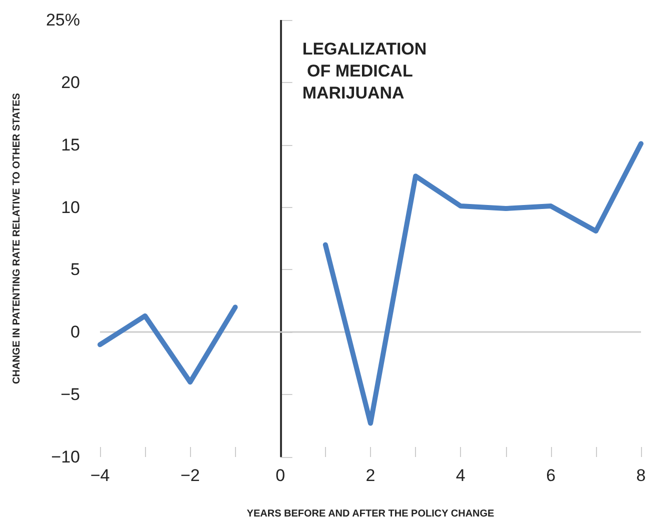 The image size is (655, 524). Describe the element at coordinates (370, 514) in the screenshot. I see `x-axis-title: YEARS BEFORE AND AFTER THE POLICY CHANGE` at that location.